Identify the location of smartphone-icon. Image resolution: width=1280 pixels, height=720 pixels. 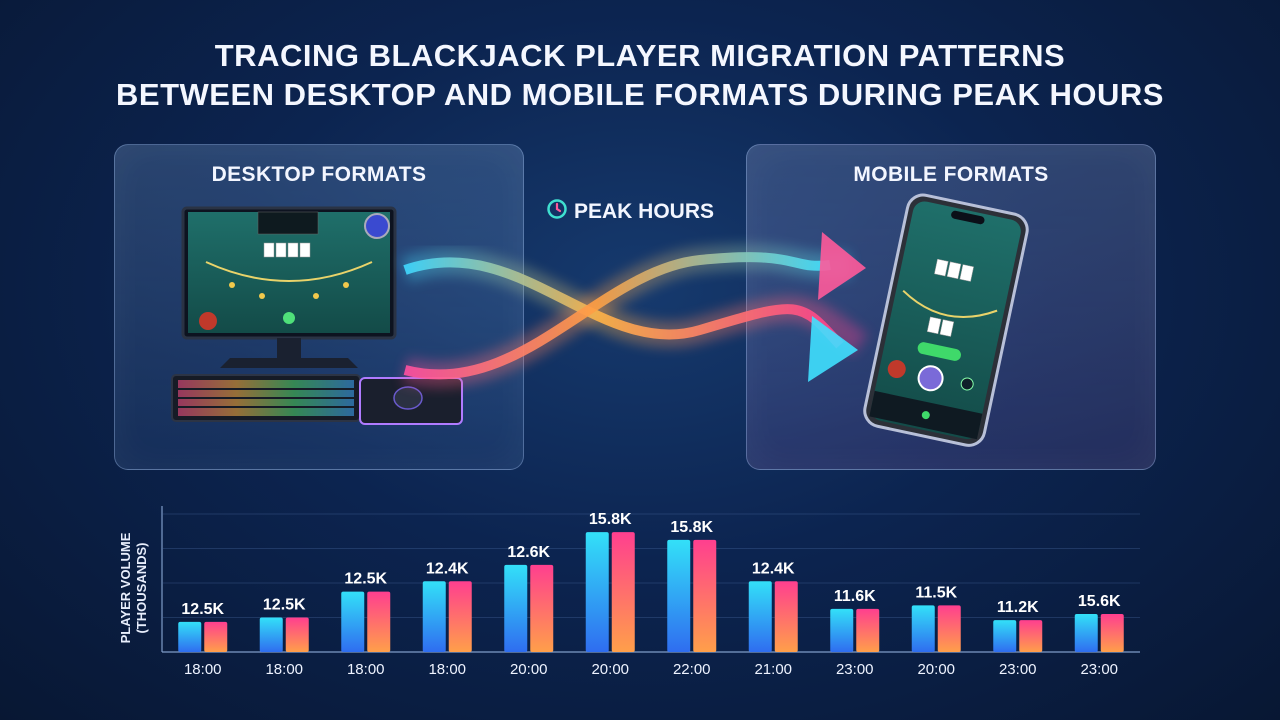
(946, 320).